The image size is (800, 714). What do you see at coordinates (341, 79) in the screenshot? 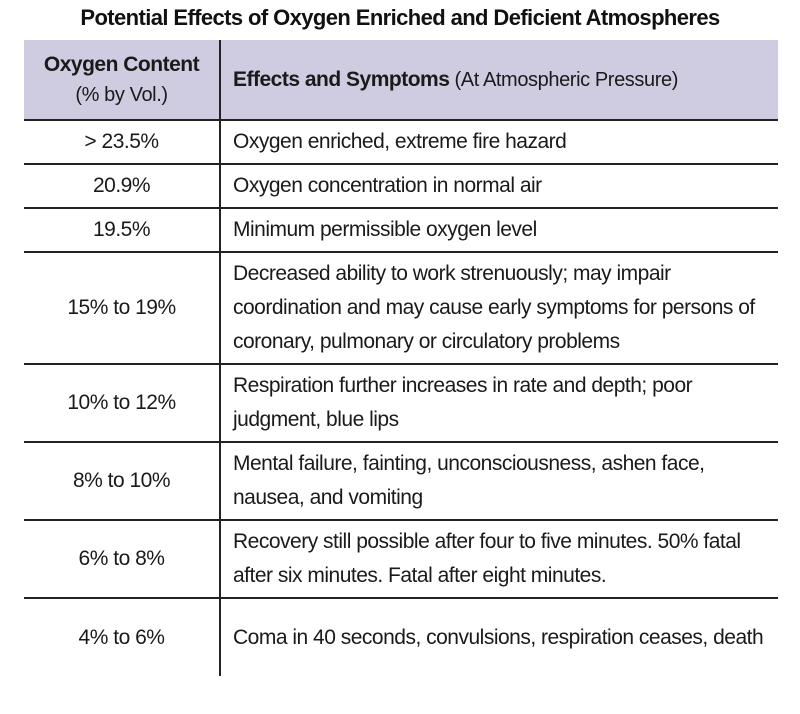
I see `header-effects-label: Effects and Symptoms` at bounding box center [341, 79].